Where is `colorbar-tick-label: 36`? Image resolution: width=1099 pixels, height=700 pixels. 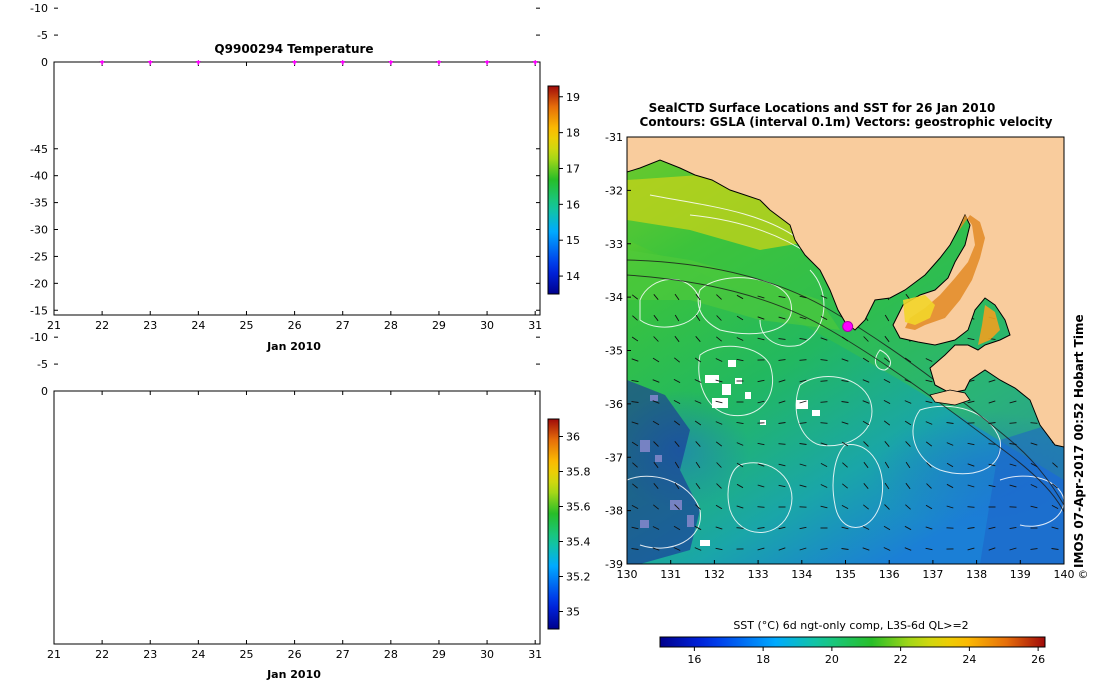
colorbar-tick-label: 36 is located at coordinates (573, 437).